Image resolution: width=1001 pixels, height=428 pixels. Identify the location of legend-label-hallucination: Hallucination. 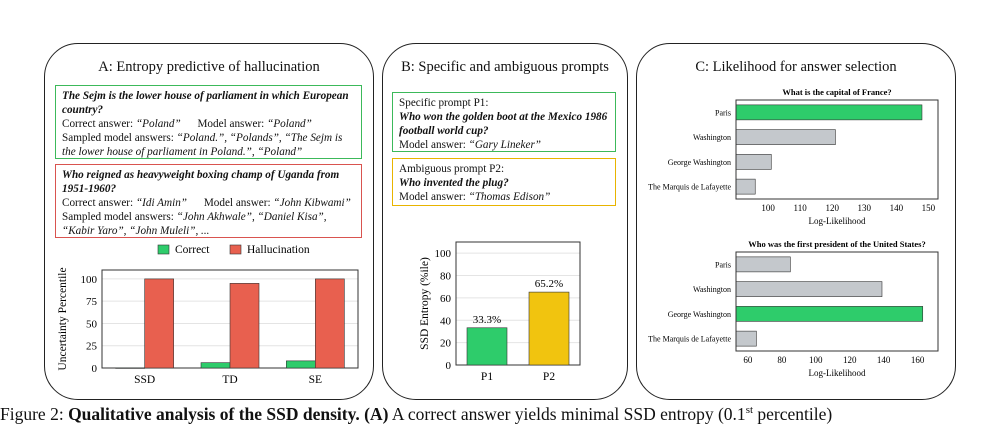
(278, 250).